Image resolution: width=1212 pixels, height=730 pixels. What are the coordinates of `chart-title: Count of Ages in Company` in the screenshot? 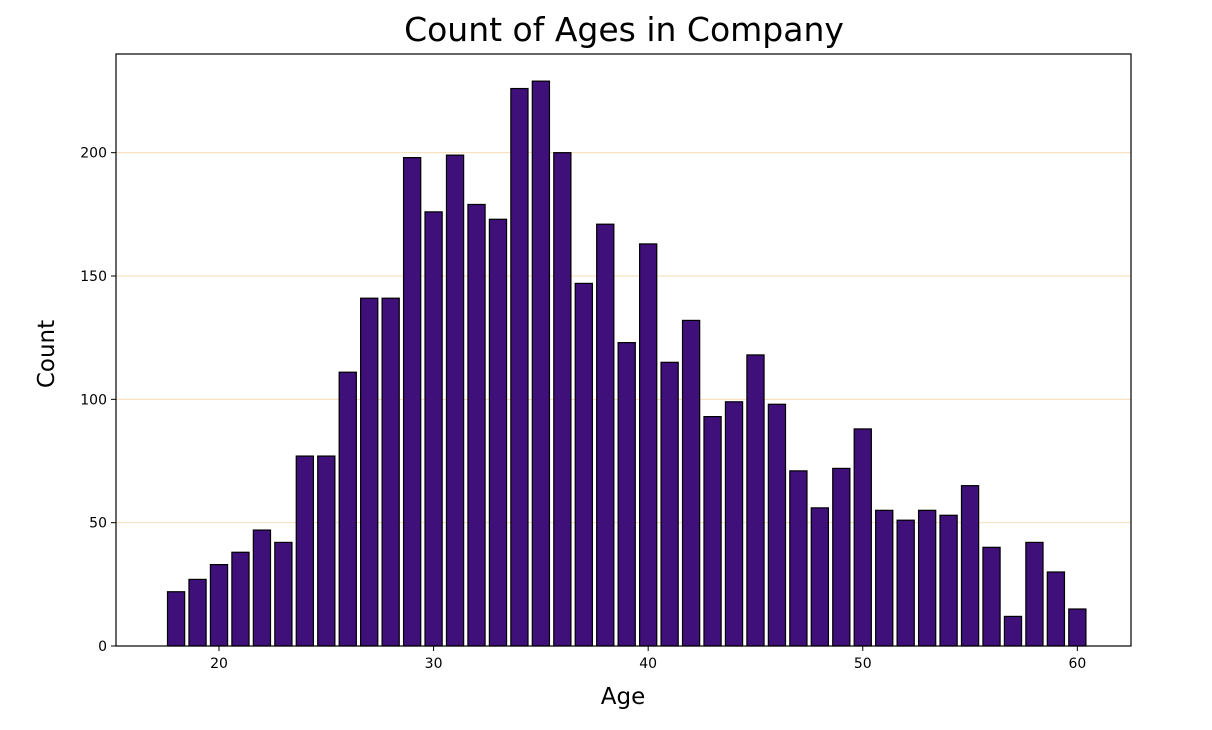 It's located at (624, 29).